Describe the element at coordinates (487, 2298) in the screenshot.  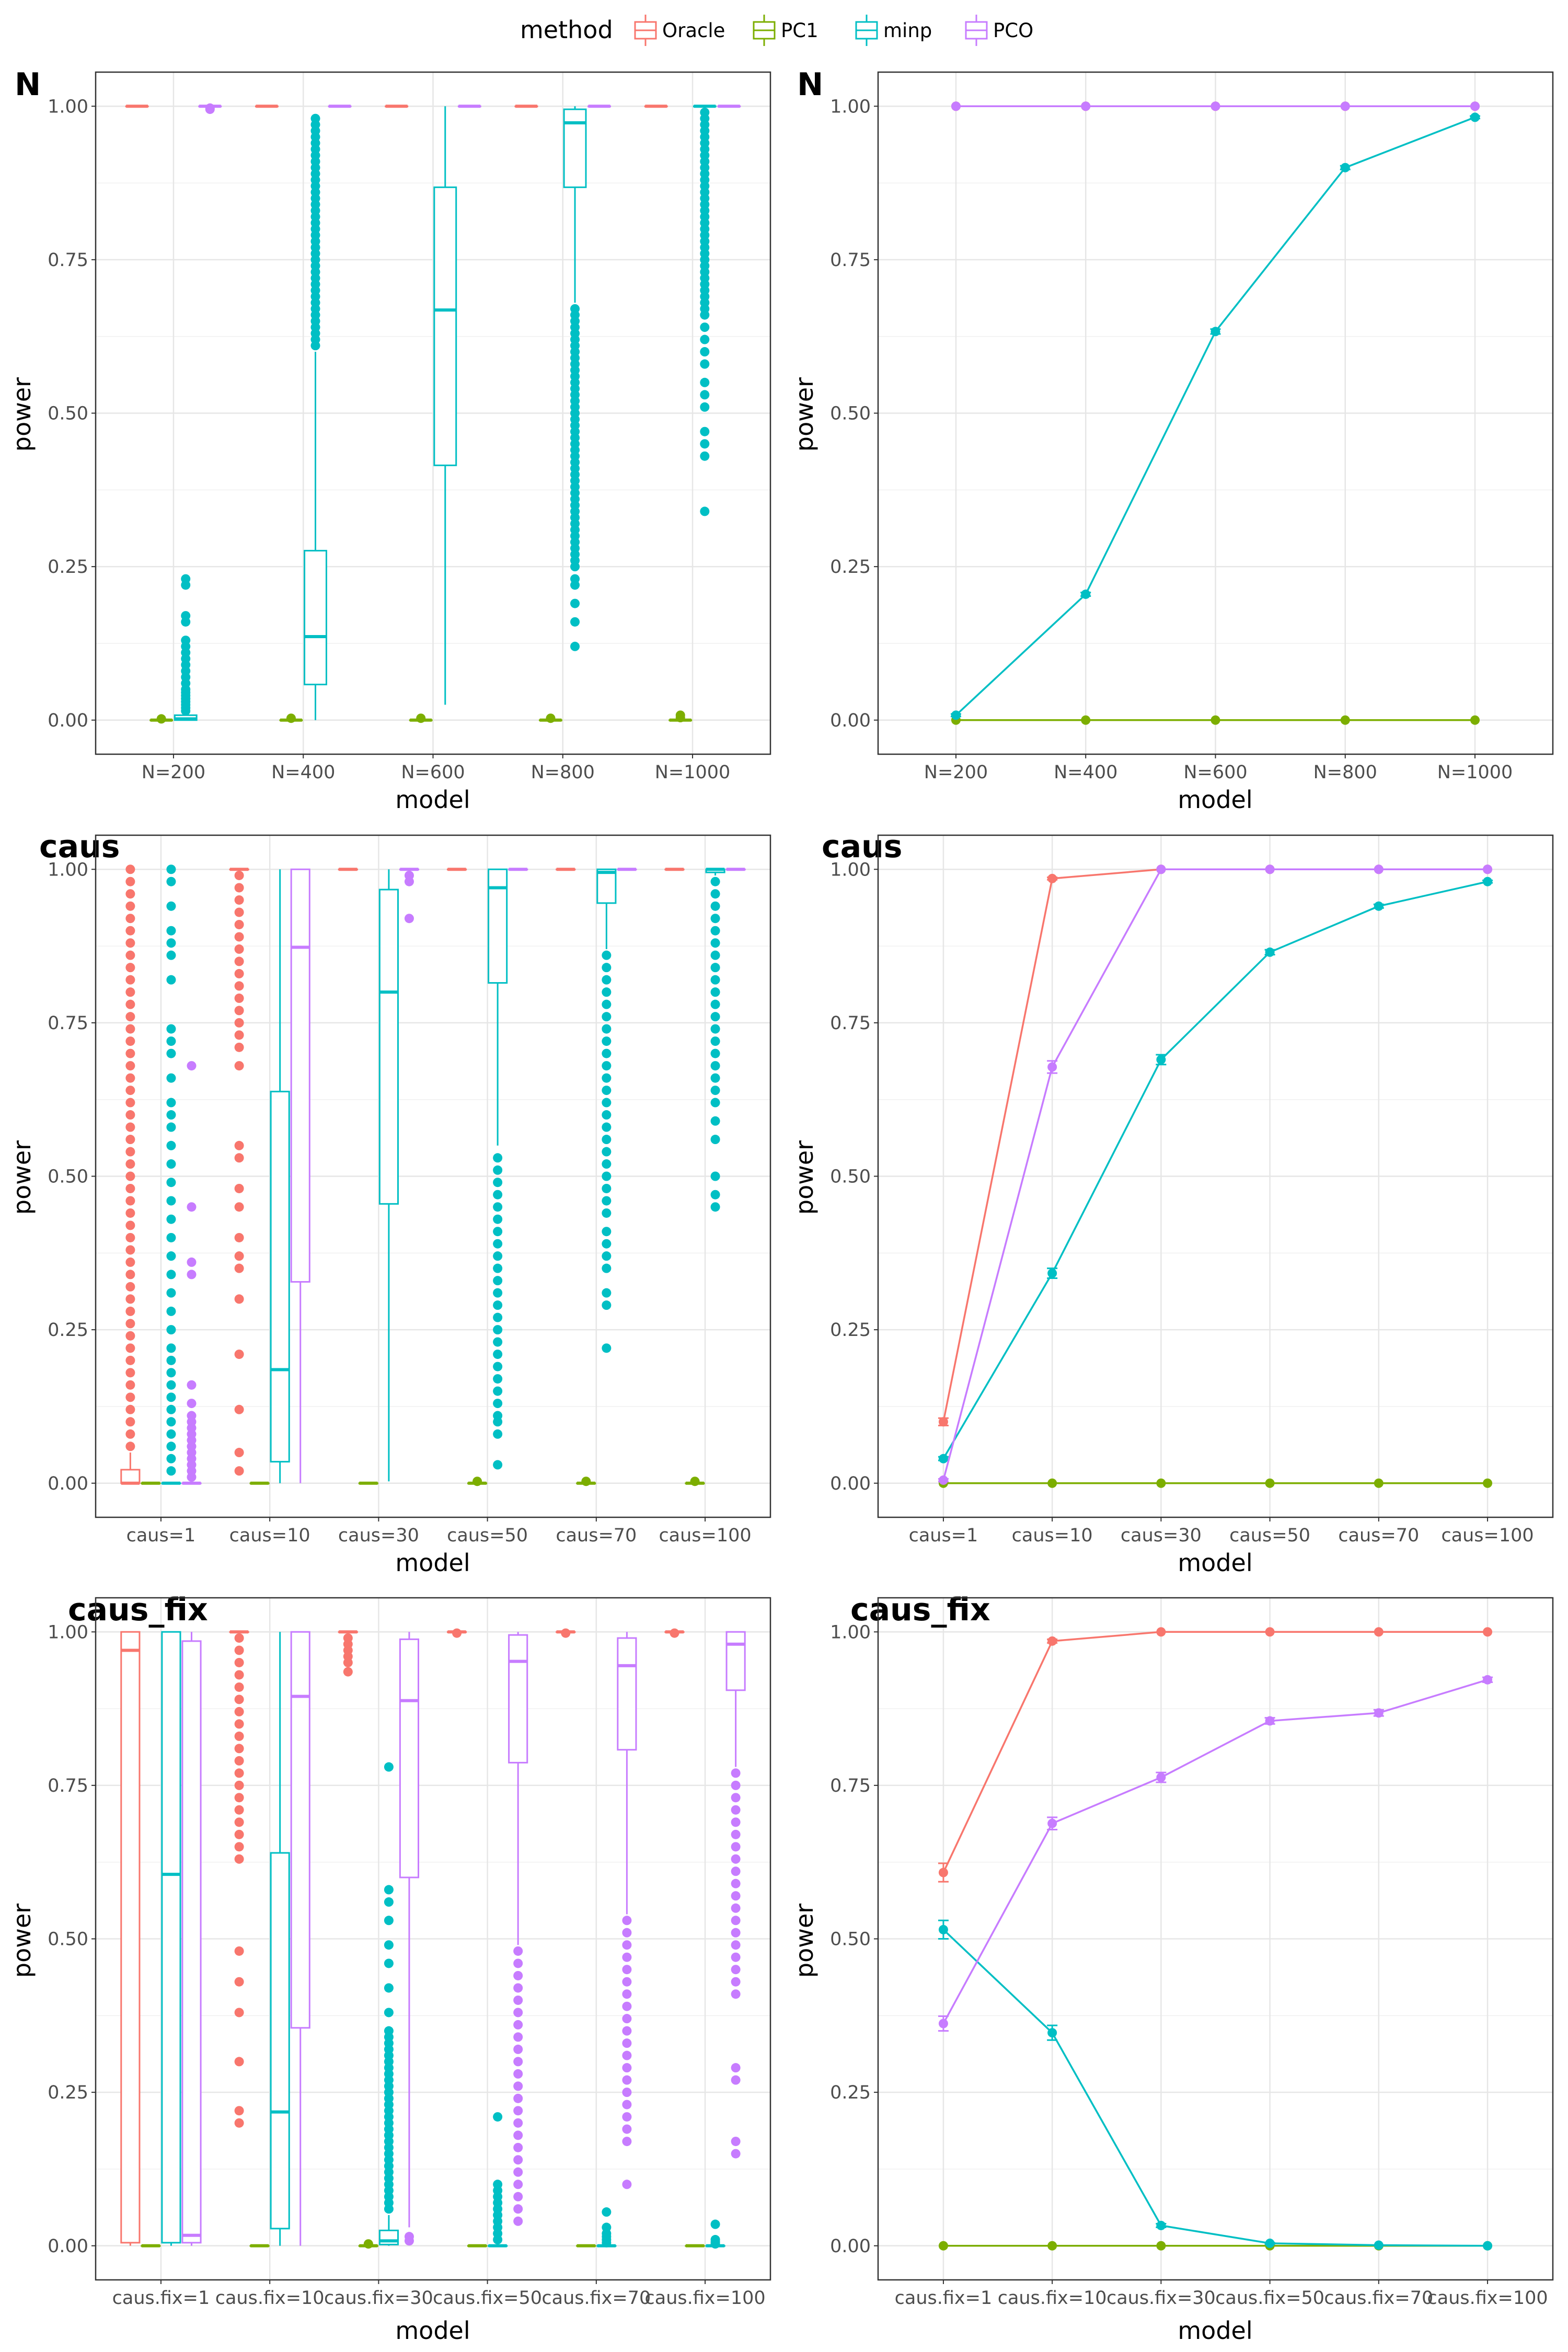
I see `x-tick-label: caus.fix=50` at that location.